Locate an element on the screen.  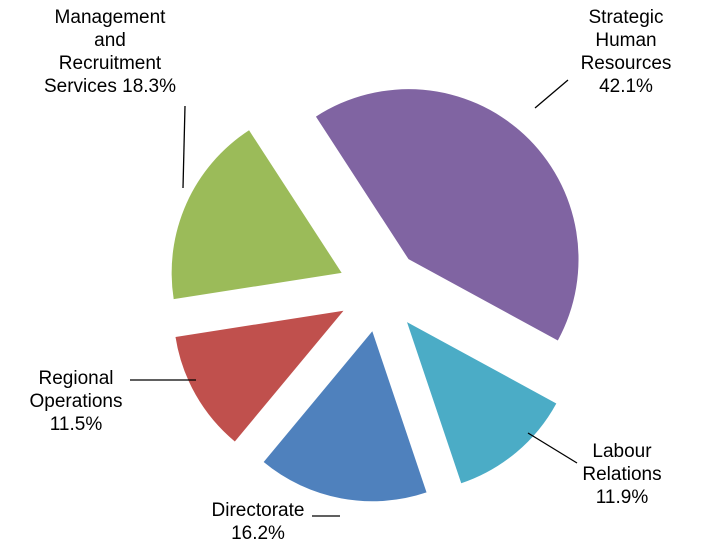
category-name: Management and Recruitment Services is located at coordinates (104, 52).